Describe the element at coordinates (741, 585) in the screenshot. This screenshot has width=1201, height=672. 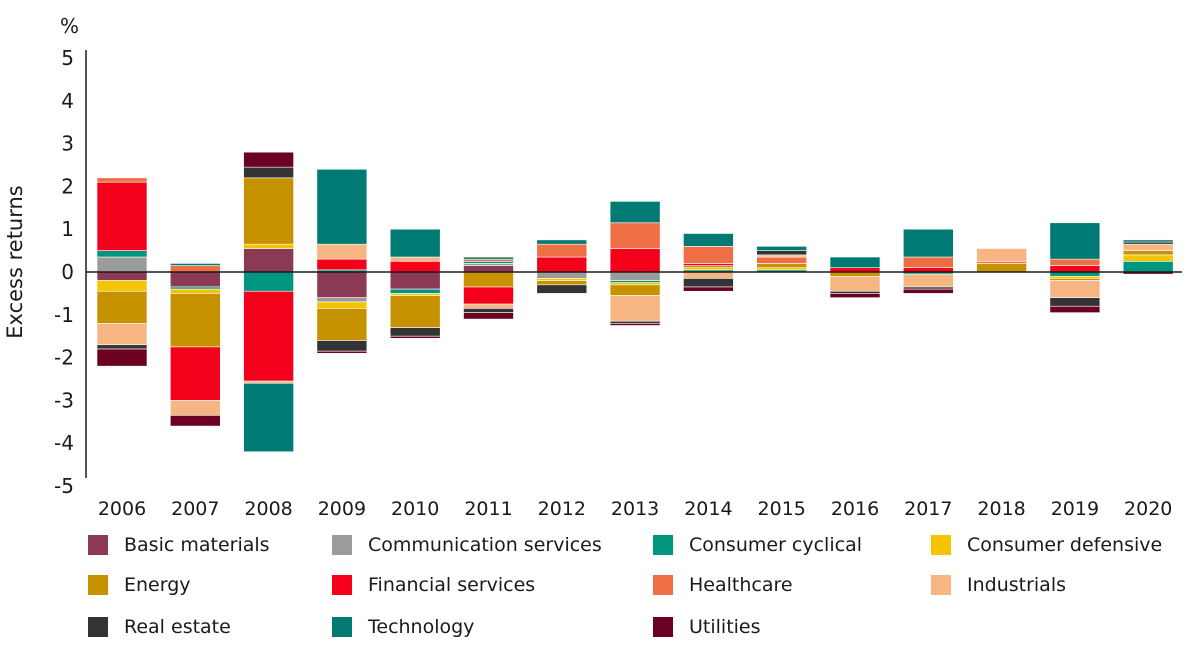
I see `legend-label: Healthcare` at that location.